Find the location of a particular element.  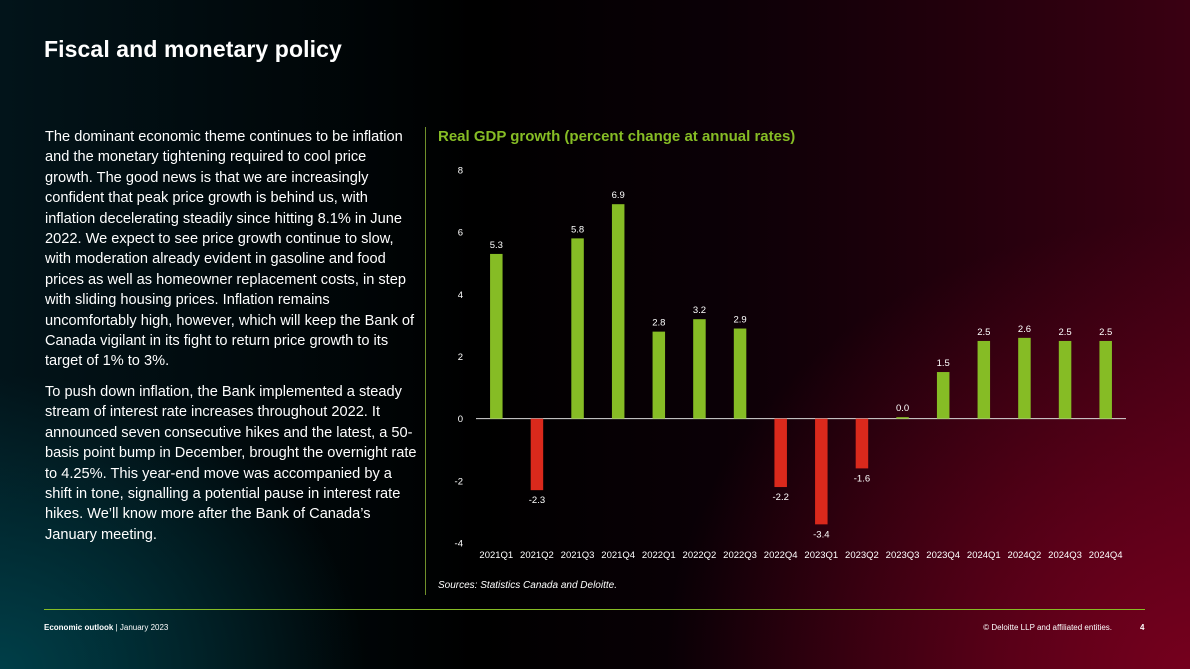

x-tick-label: 2023Q2 is located at coordinates (862, 555).